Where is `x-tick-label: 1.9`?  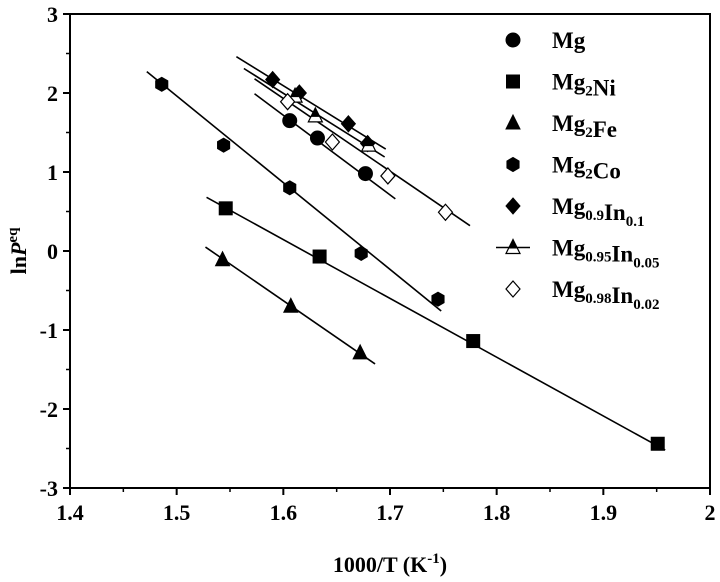 x-tick-label: 1.9 is located at coordinates (604, 512).